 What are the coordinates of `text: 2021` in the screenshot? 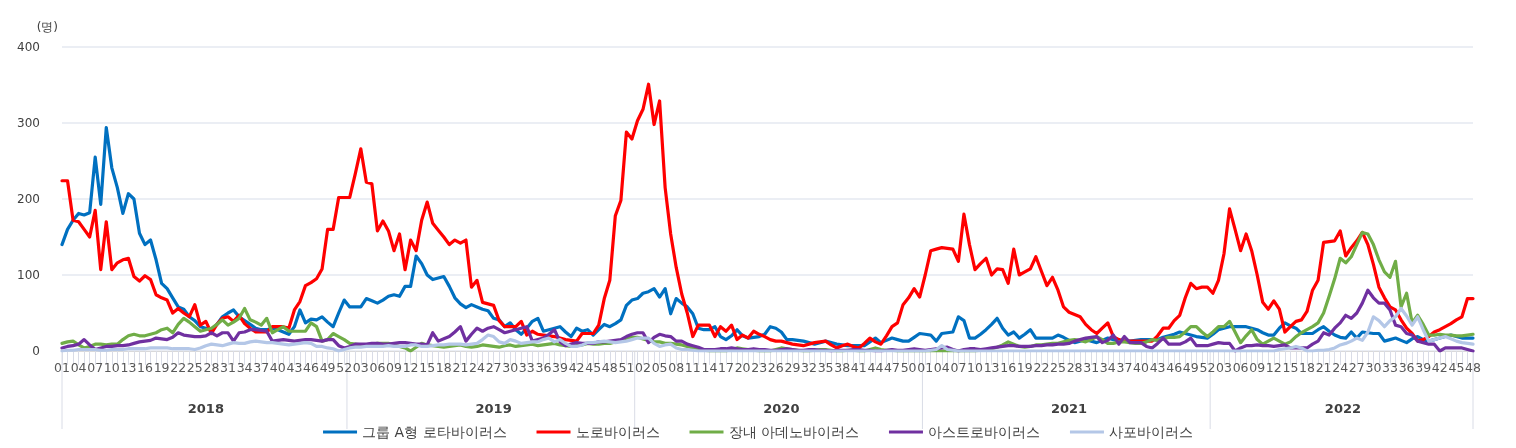 It's located at (1069, 408).